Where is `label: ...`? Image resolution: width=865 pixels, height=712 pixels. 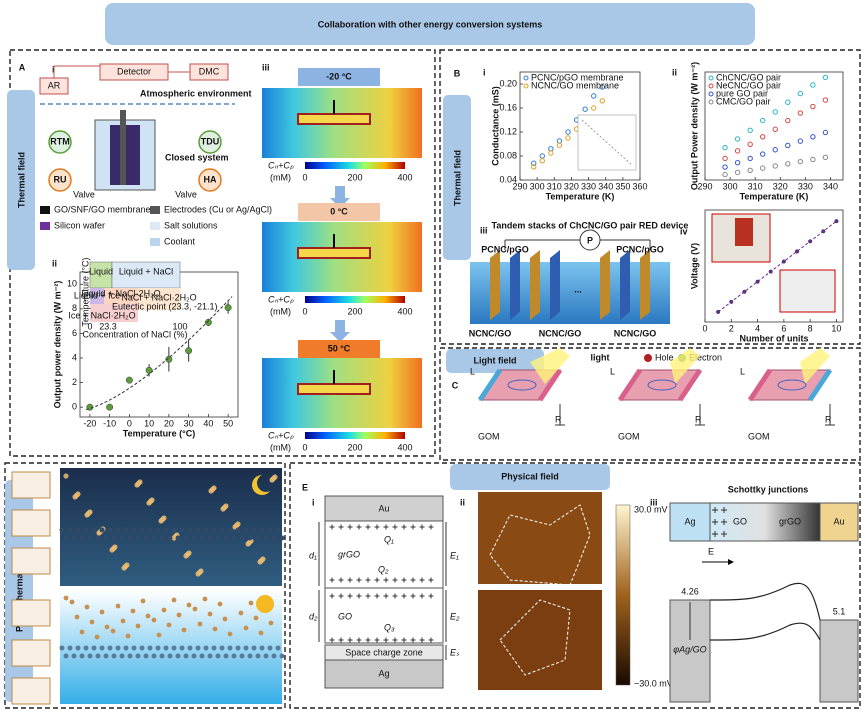 label: ... is located at coordinates (578, 289).